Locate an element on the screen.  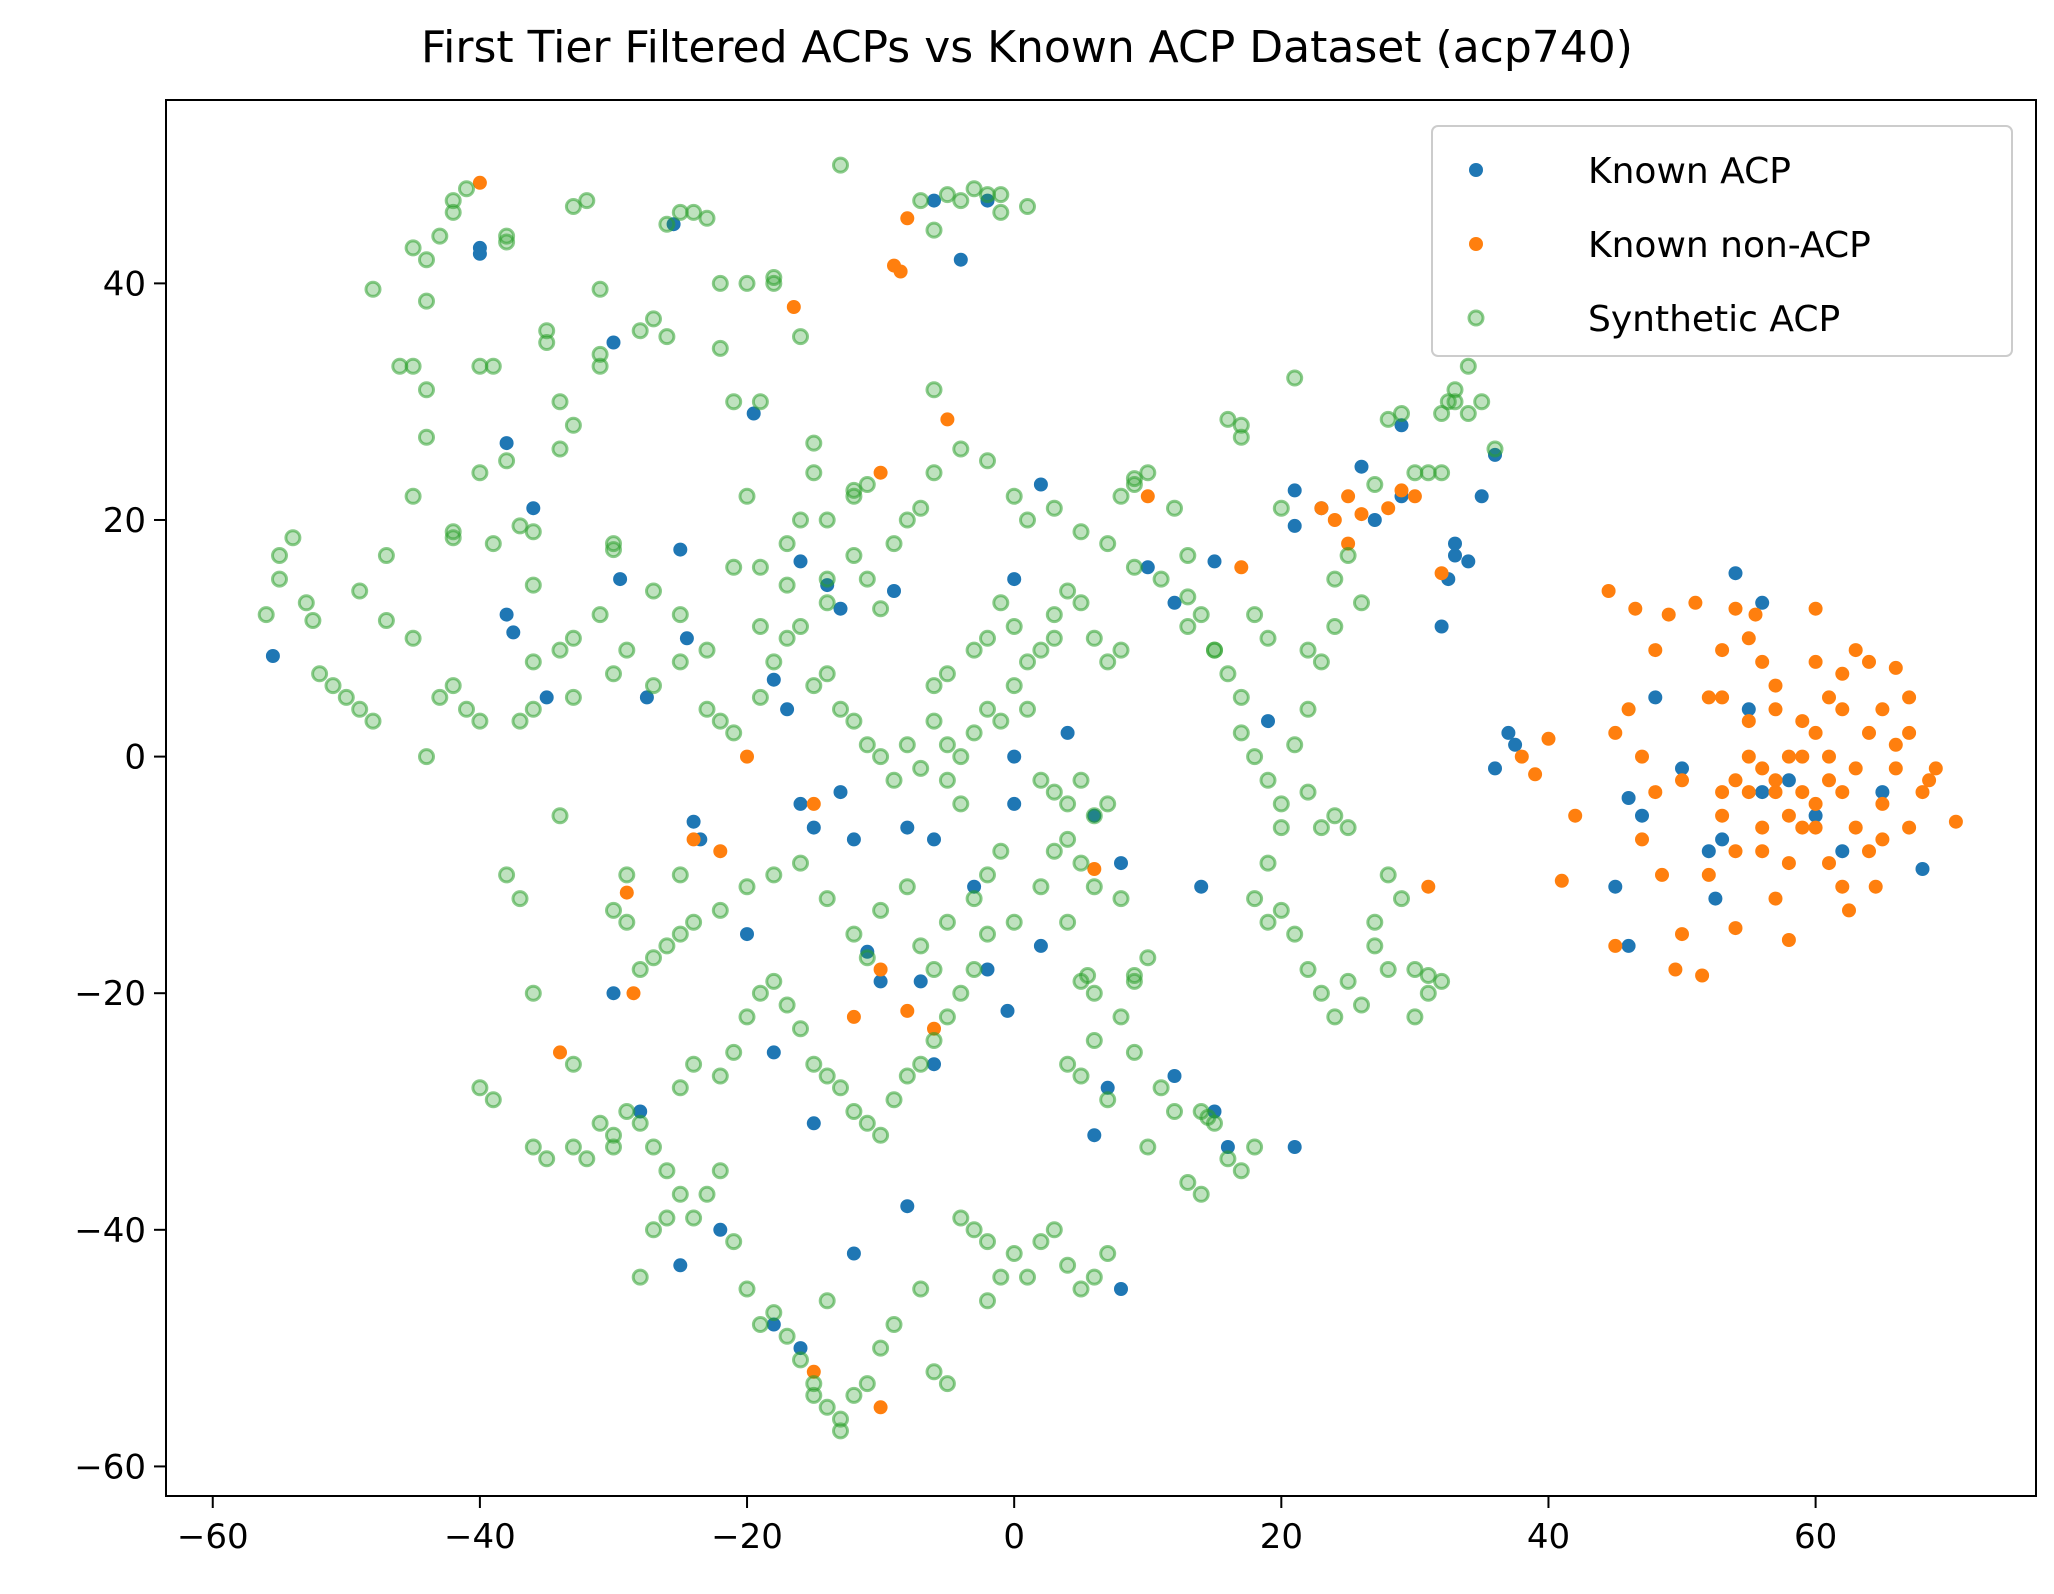
y-tick-label: −20 is located at coordinates (110, 994).